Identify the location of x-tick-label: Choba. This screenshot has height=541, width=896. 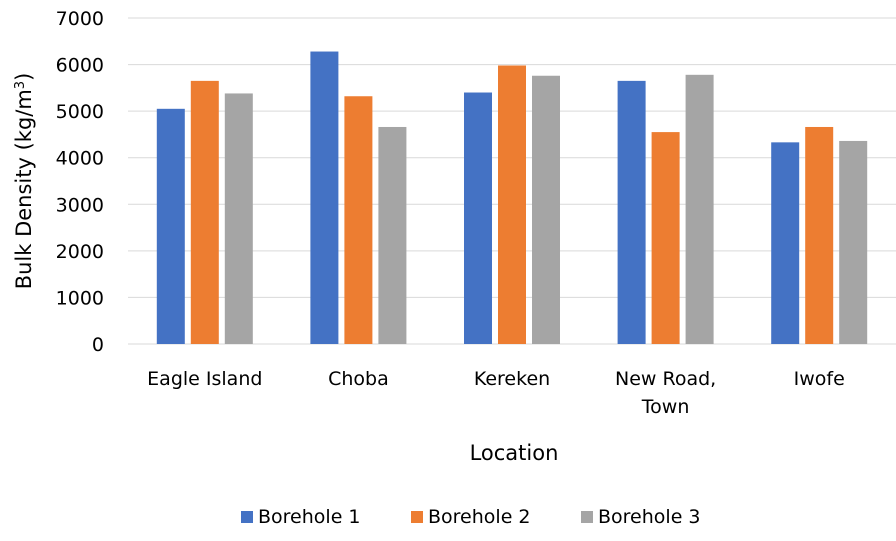
(358, 379).